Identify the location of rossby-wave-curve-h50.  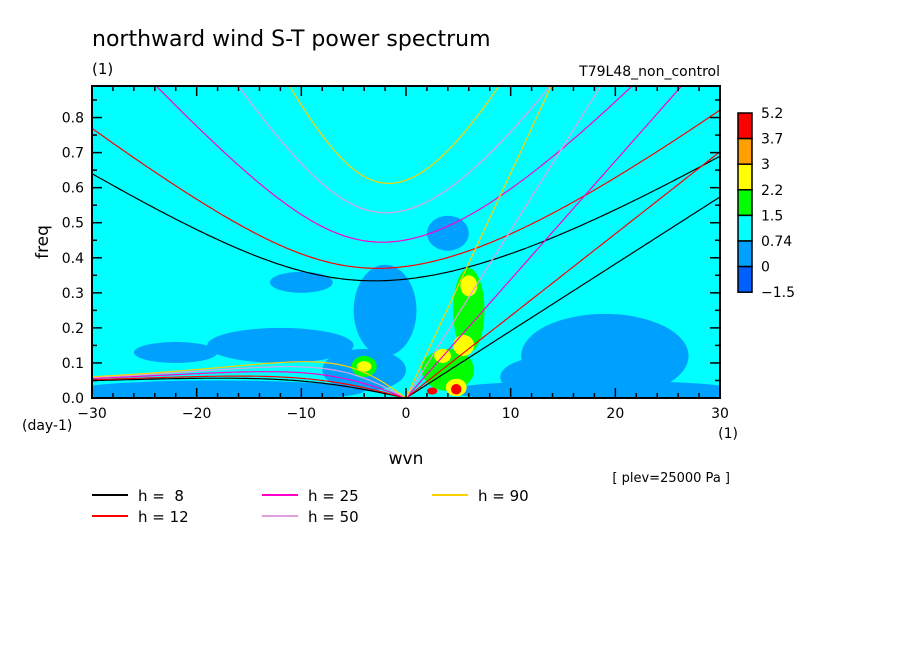
(249, 382).